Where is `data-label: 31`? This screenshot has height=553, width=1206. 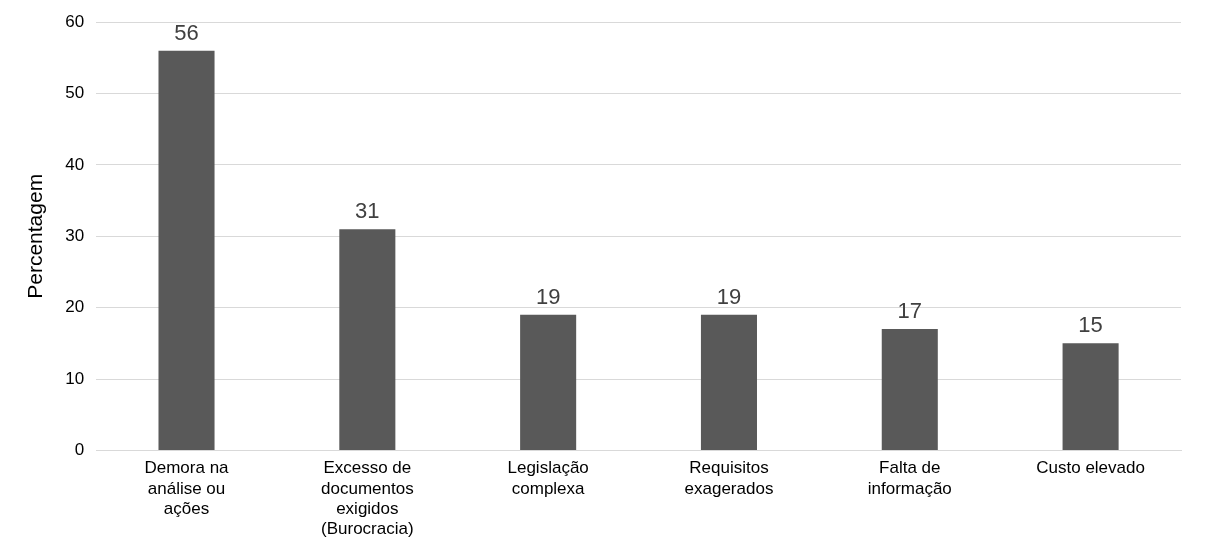 data-label: 31 is located at coordinates (367, 211).